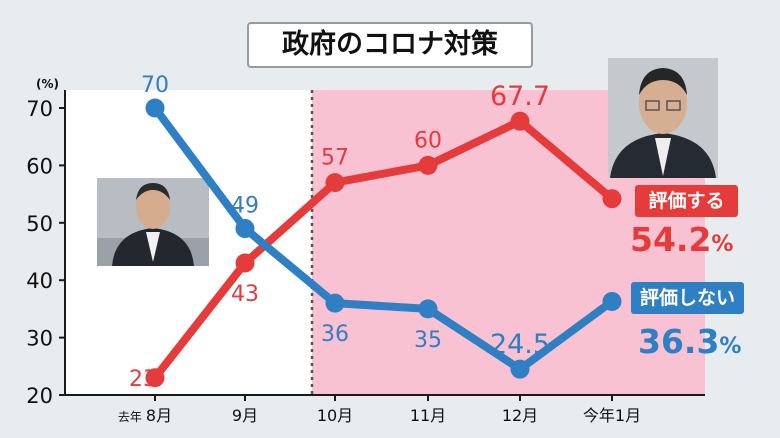  Describe the element at coordinates (671, 239) in the screenshot. I see `approve-value-number: 54.2` at that location.